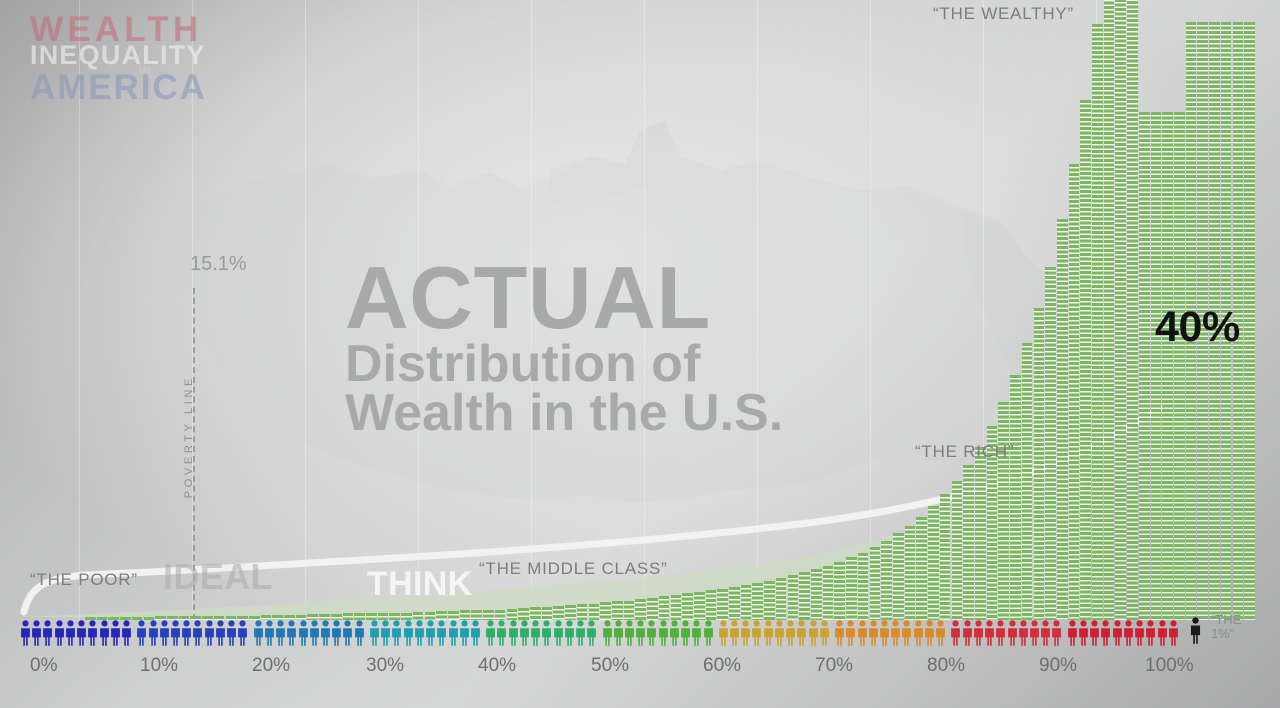 The width and height of the screenshot is (1280, 708). Describe the element at coordinates (1195, 630) in the screenshot. I see `one-percent-person-icon` at that location.